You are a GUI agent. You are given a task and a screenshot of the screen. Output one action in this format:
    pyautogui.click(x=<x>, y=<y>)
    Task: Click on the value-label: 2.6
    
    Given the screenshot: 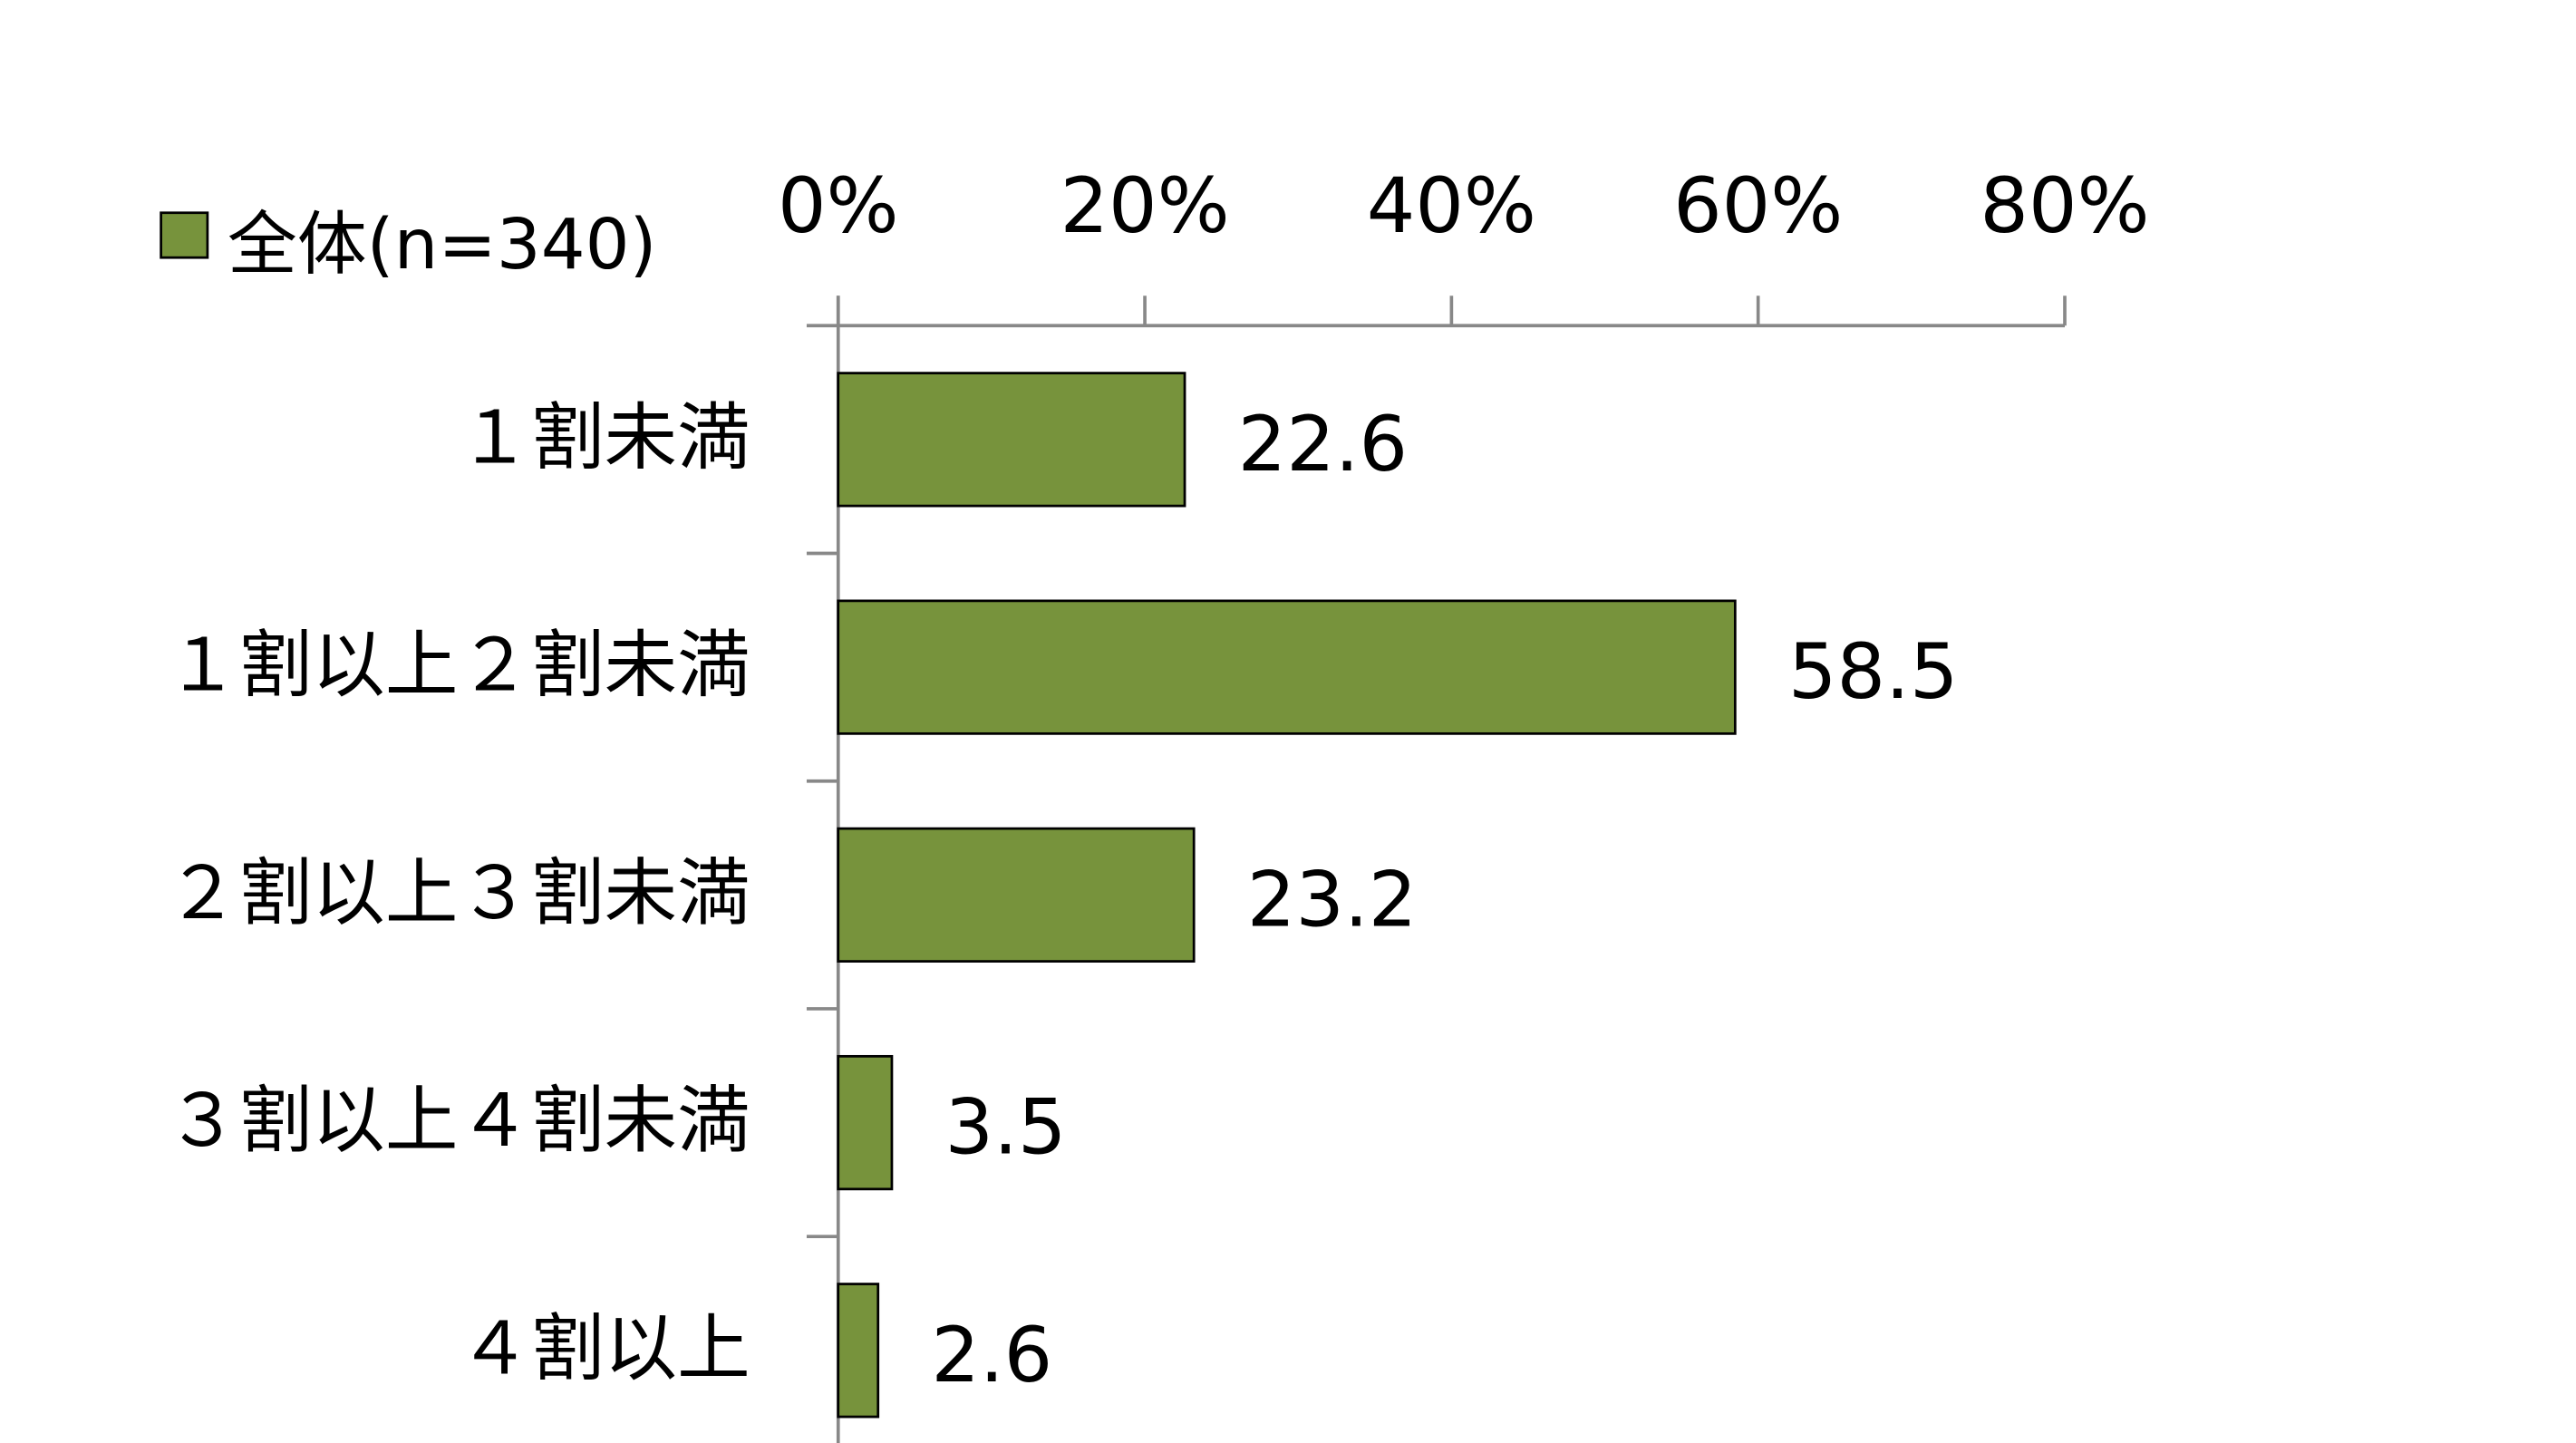 What is the action you would take?
    pyautogui.click(x=991, y=1355)
    